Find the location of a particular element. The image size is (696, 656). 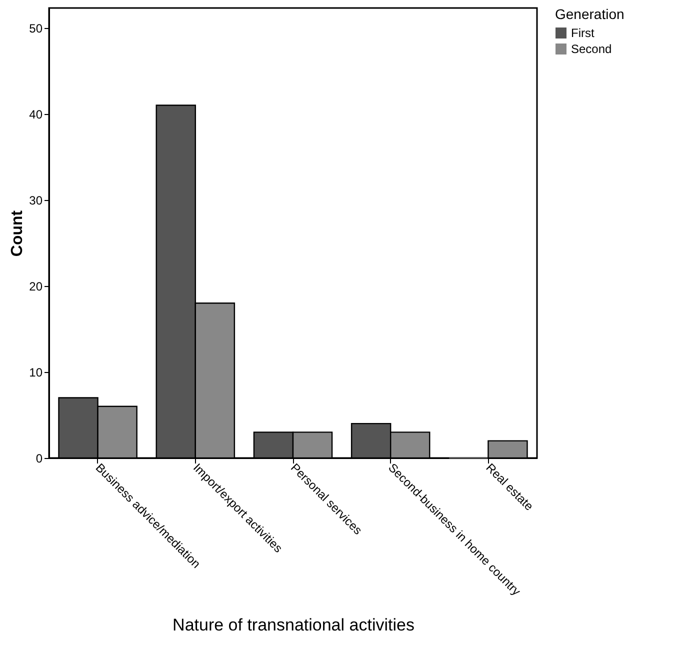

legend-label: First is located at coordinates (583, 33).